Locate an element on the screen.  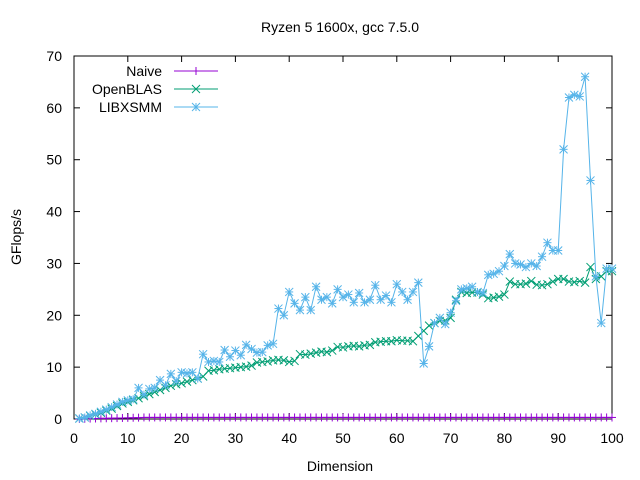
y-tick-label: 70 is located at coordinates (54, 56).